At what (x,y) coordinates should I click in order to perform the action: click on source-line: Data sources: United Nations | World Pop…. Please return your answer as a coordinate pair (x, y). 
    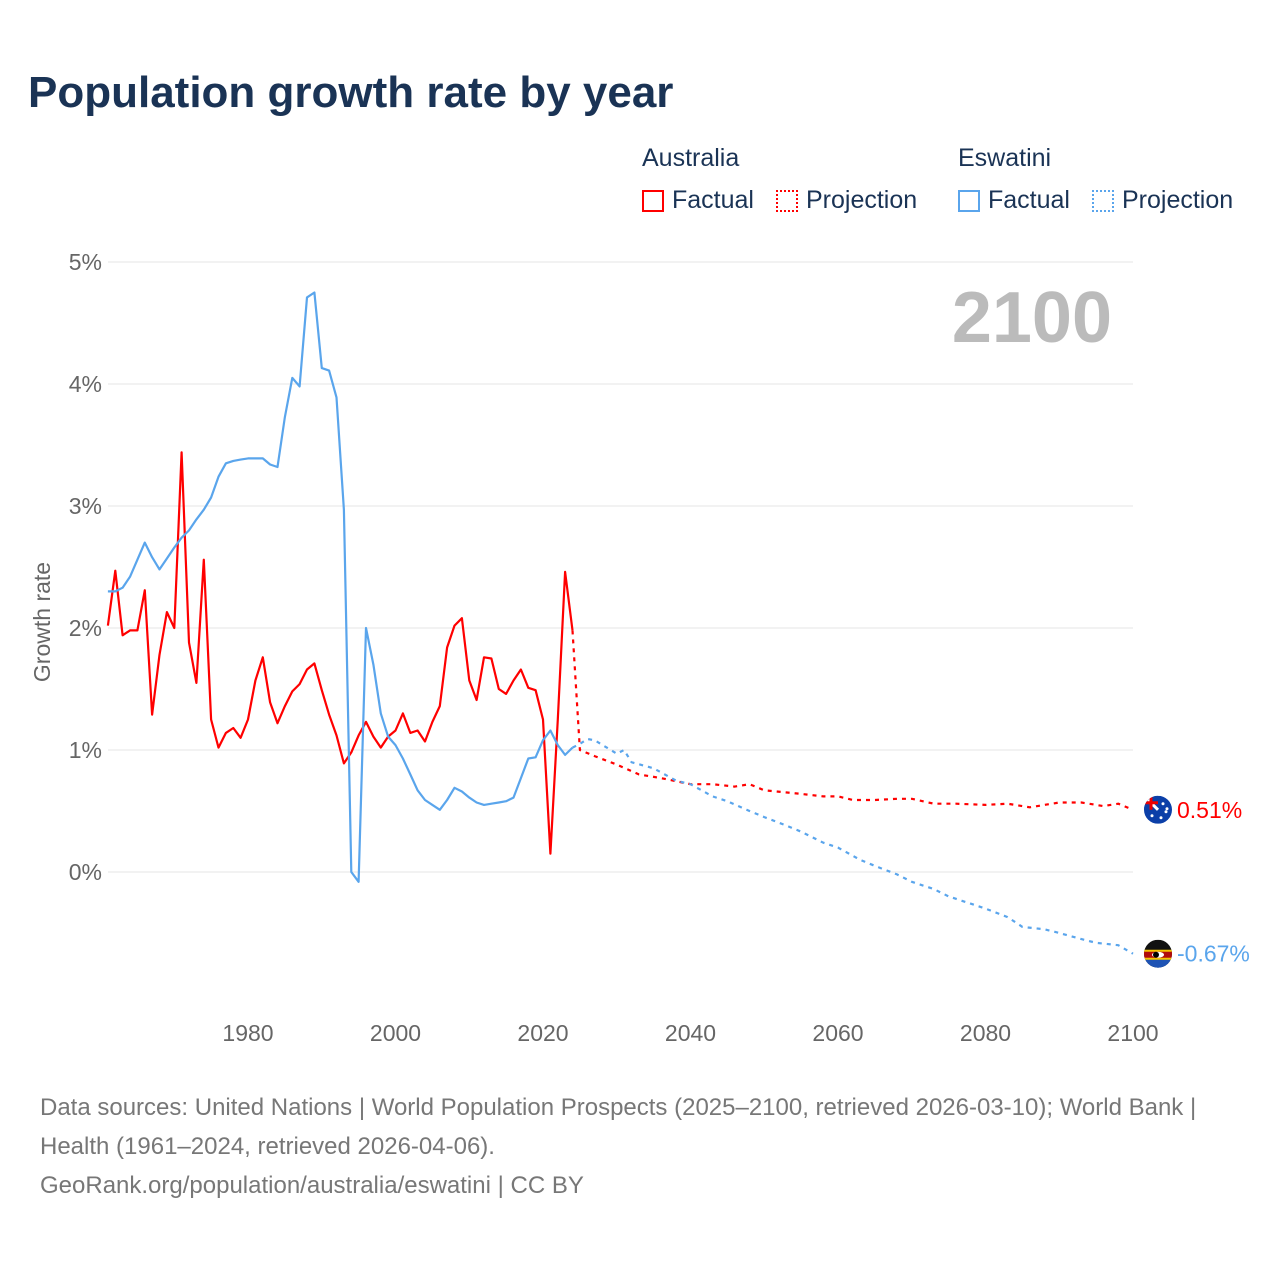
    Looking at the image, I should click on (618, 1127).